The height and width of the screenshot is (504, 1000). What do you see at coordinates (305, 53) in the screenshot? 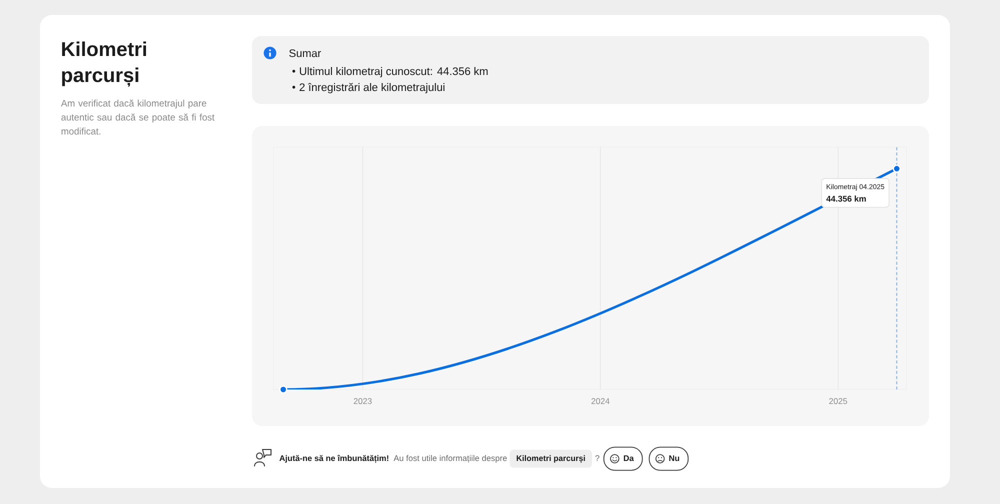
I see `text: Sumar` at bounding box center [305, 53].